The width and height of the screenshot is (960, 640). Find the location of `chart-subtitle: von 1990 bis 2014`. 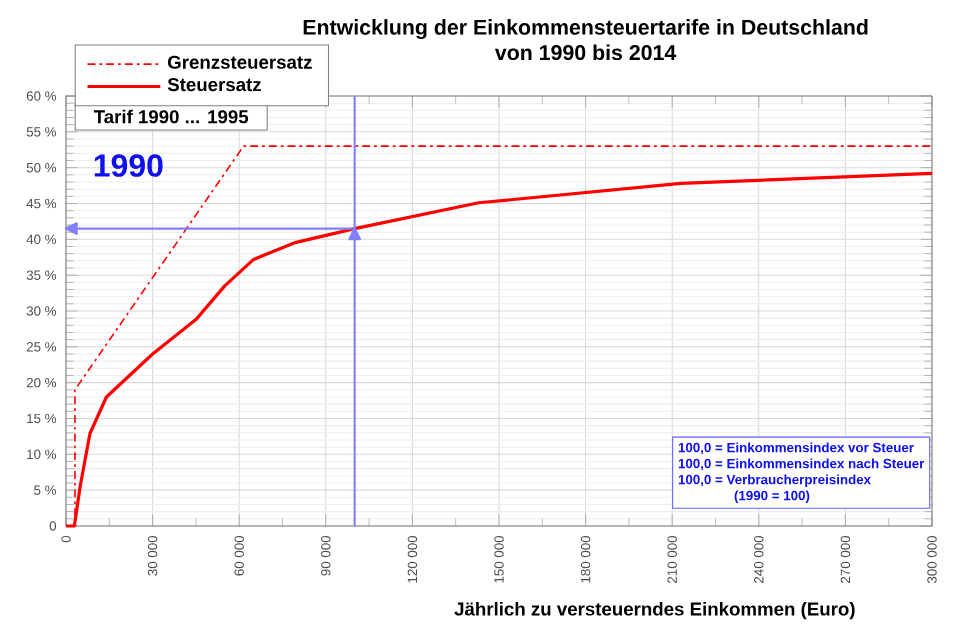

chart-subtitle: von 1990 bis 2014 is located at coordinates (585, 52).